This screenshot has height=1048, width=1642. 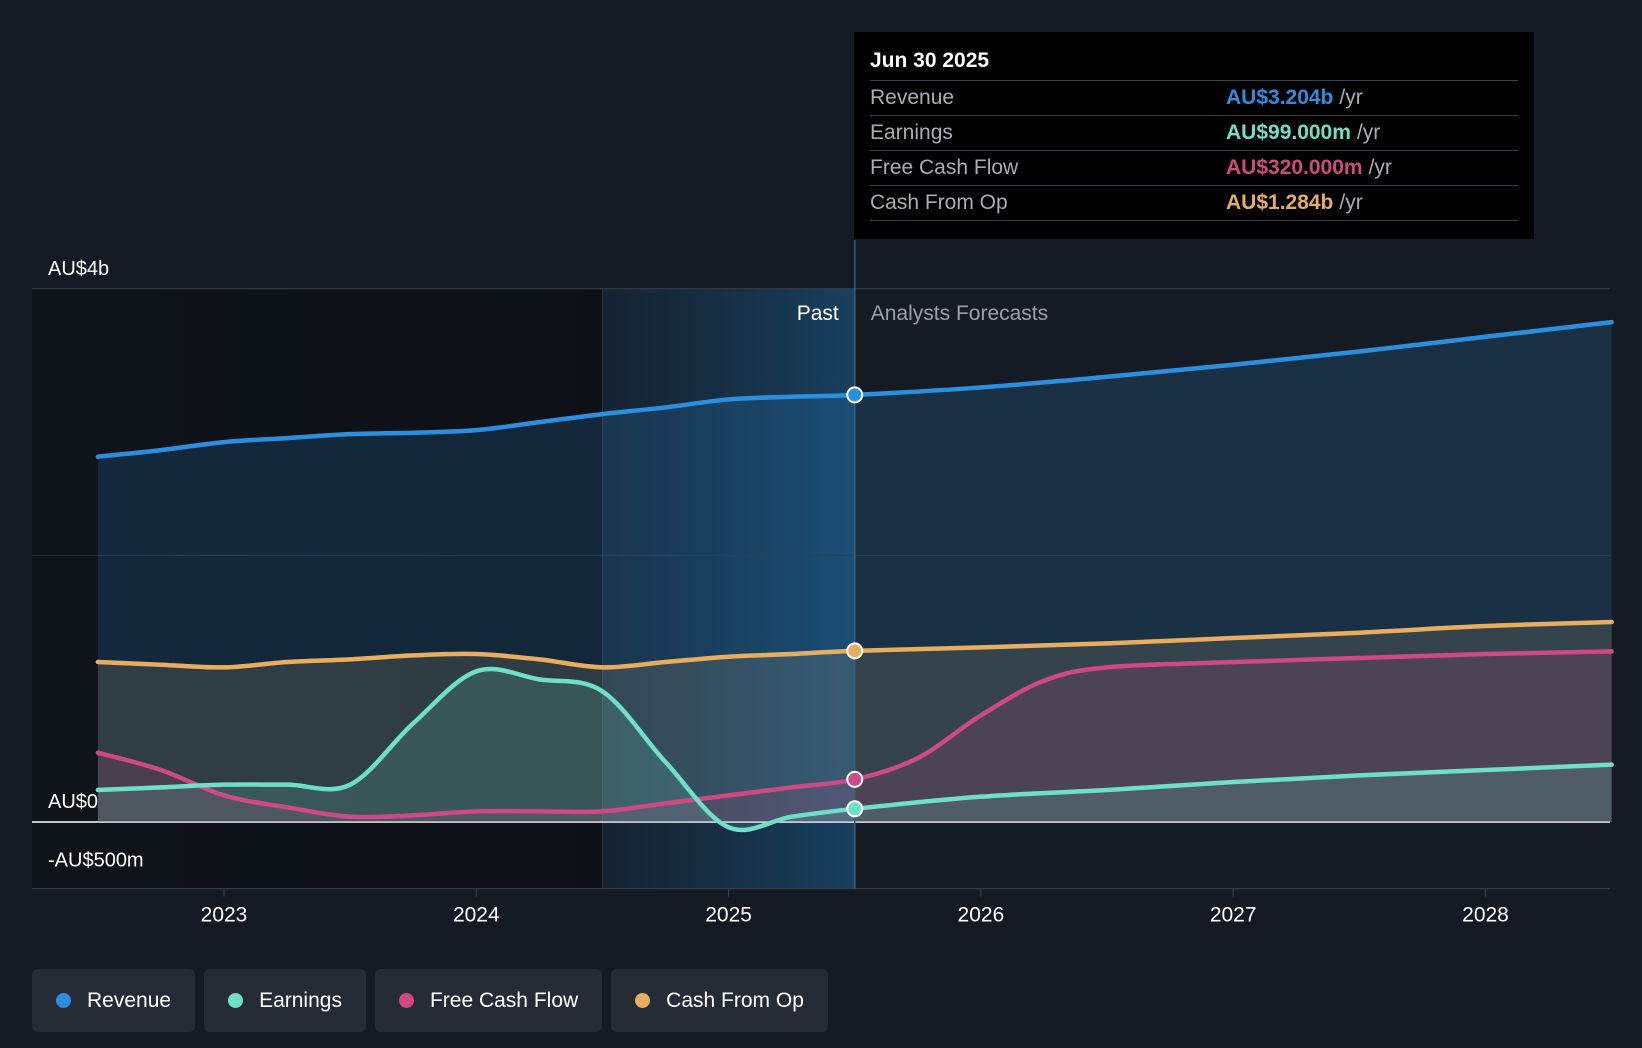 What do you see at coordinates (855, 779) in the screenshot?
I see `marker-fcf` at bounding box center [855, 779].